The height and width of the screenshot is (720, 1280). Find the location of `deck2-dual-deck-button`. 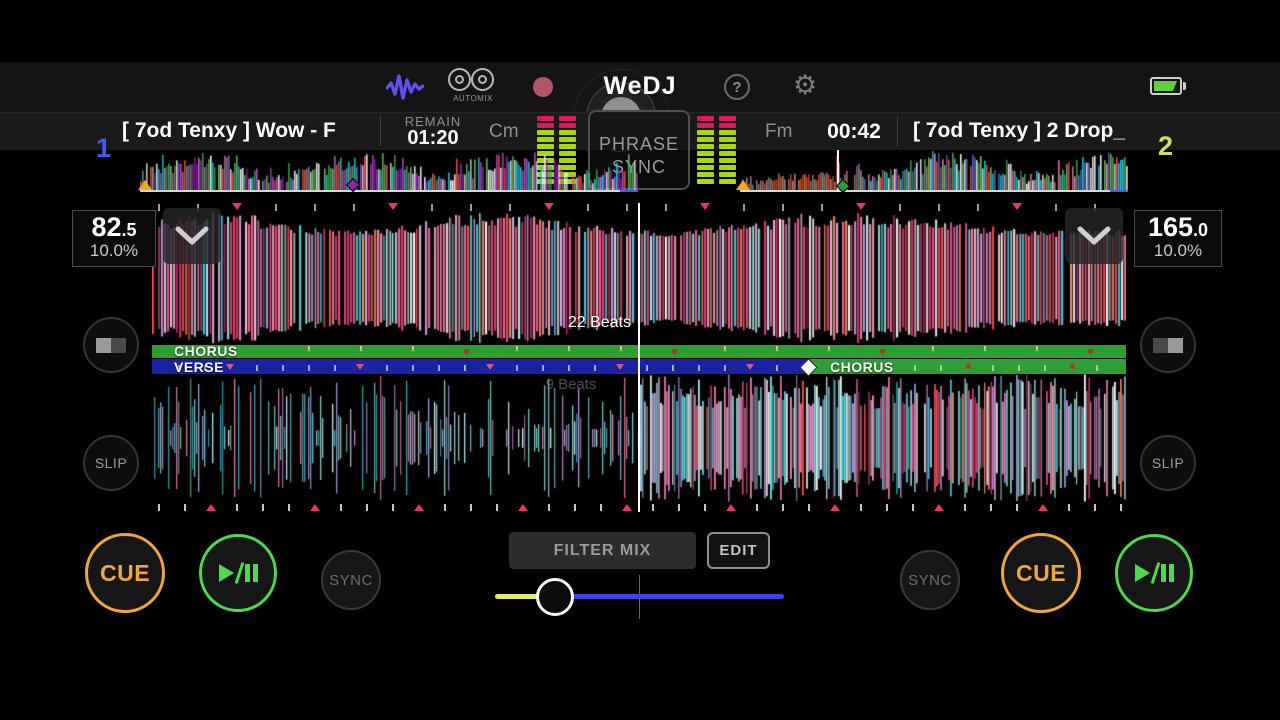

deck2-dual-deck-button is located at coordinates (1168, 345).